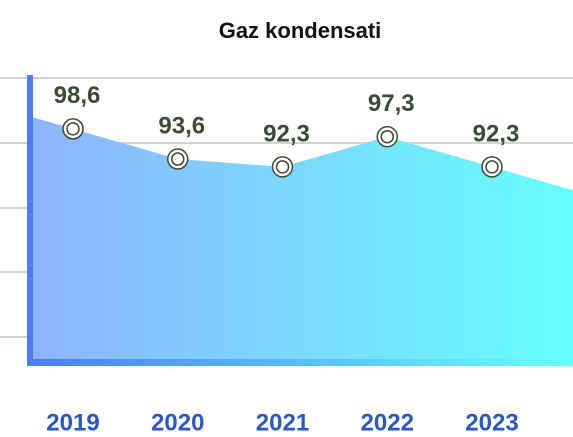 The width and height of the screenshot is (573, 437). Describe the element at coordinates (77, 95) in the screenshot. I see `data-label: 98,6` at that location.